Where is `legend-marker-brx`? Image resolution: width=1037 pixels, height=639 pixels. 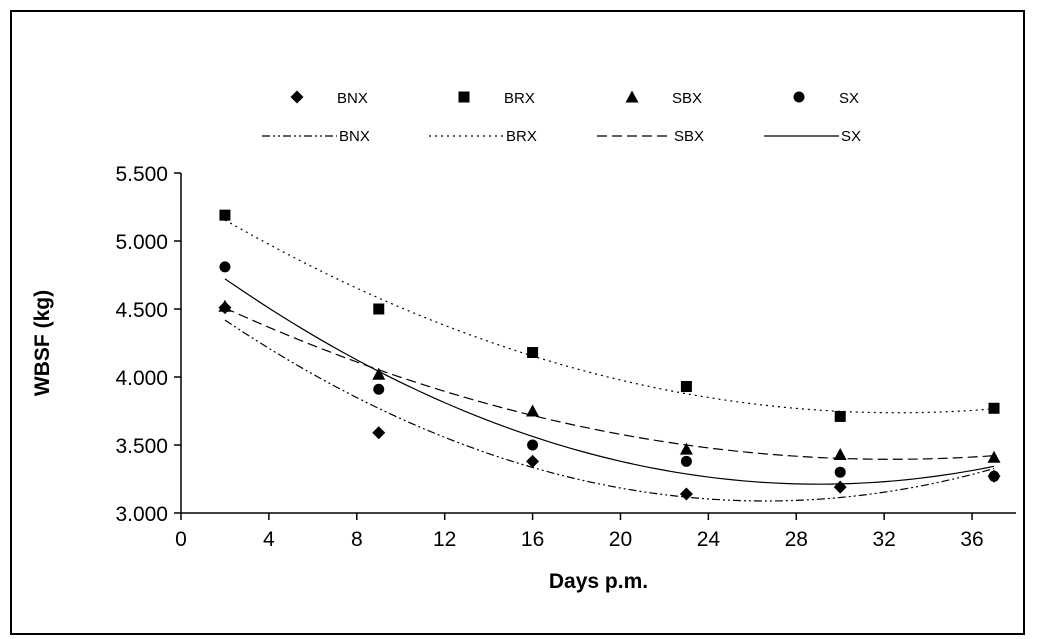 legend-marker-brx is located at coordinates (464, 97).